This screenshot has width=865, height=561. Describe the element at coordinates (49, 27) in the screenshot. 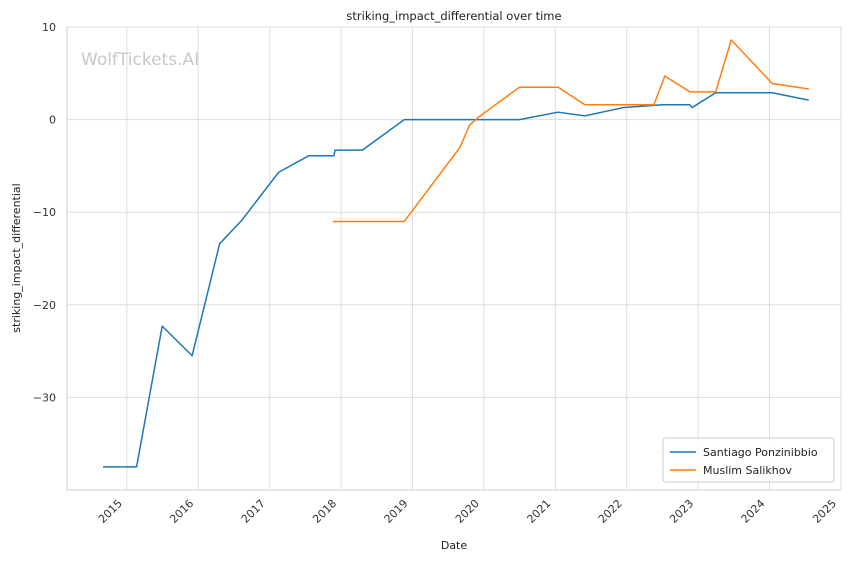

I see `y-tick-label-10: 10` at that location.